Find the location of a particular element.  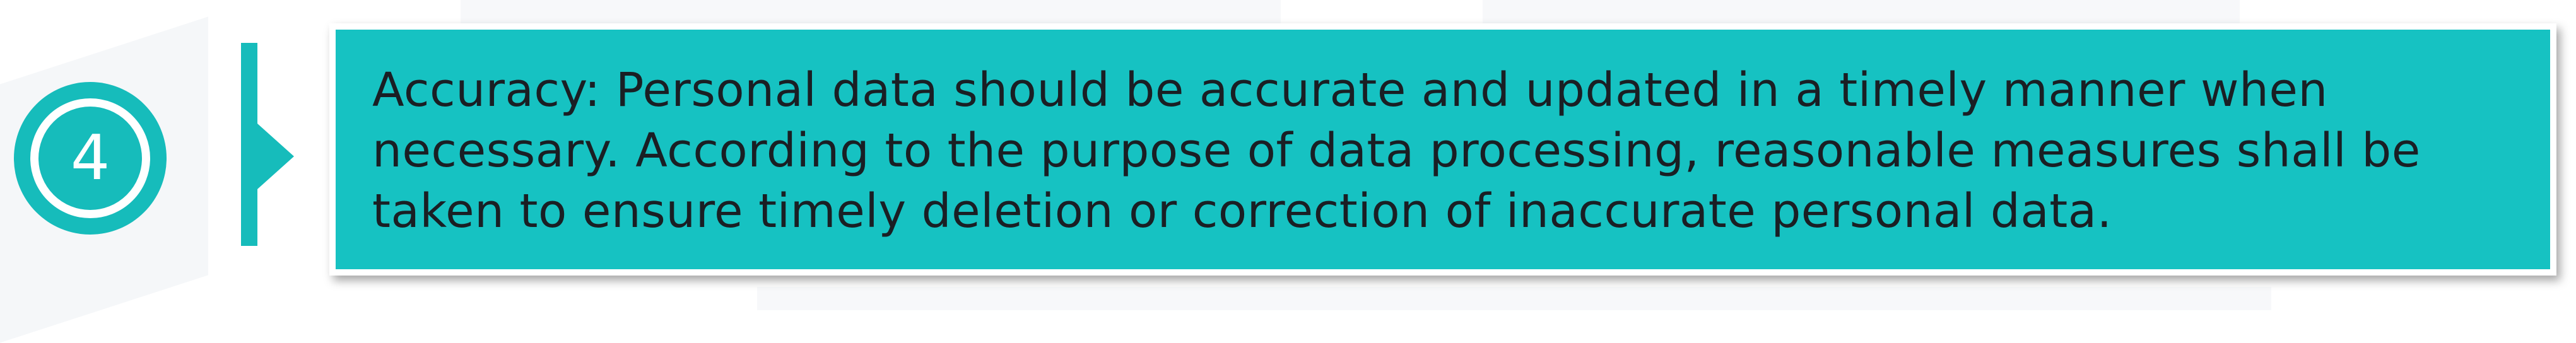

step-number-badge: 4 is located at coordinates (91, 158).